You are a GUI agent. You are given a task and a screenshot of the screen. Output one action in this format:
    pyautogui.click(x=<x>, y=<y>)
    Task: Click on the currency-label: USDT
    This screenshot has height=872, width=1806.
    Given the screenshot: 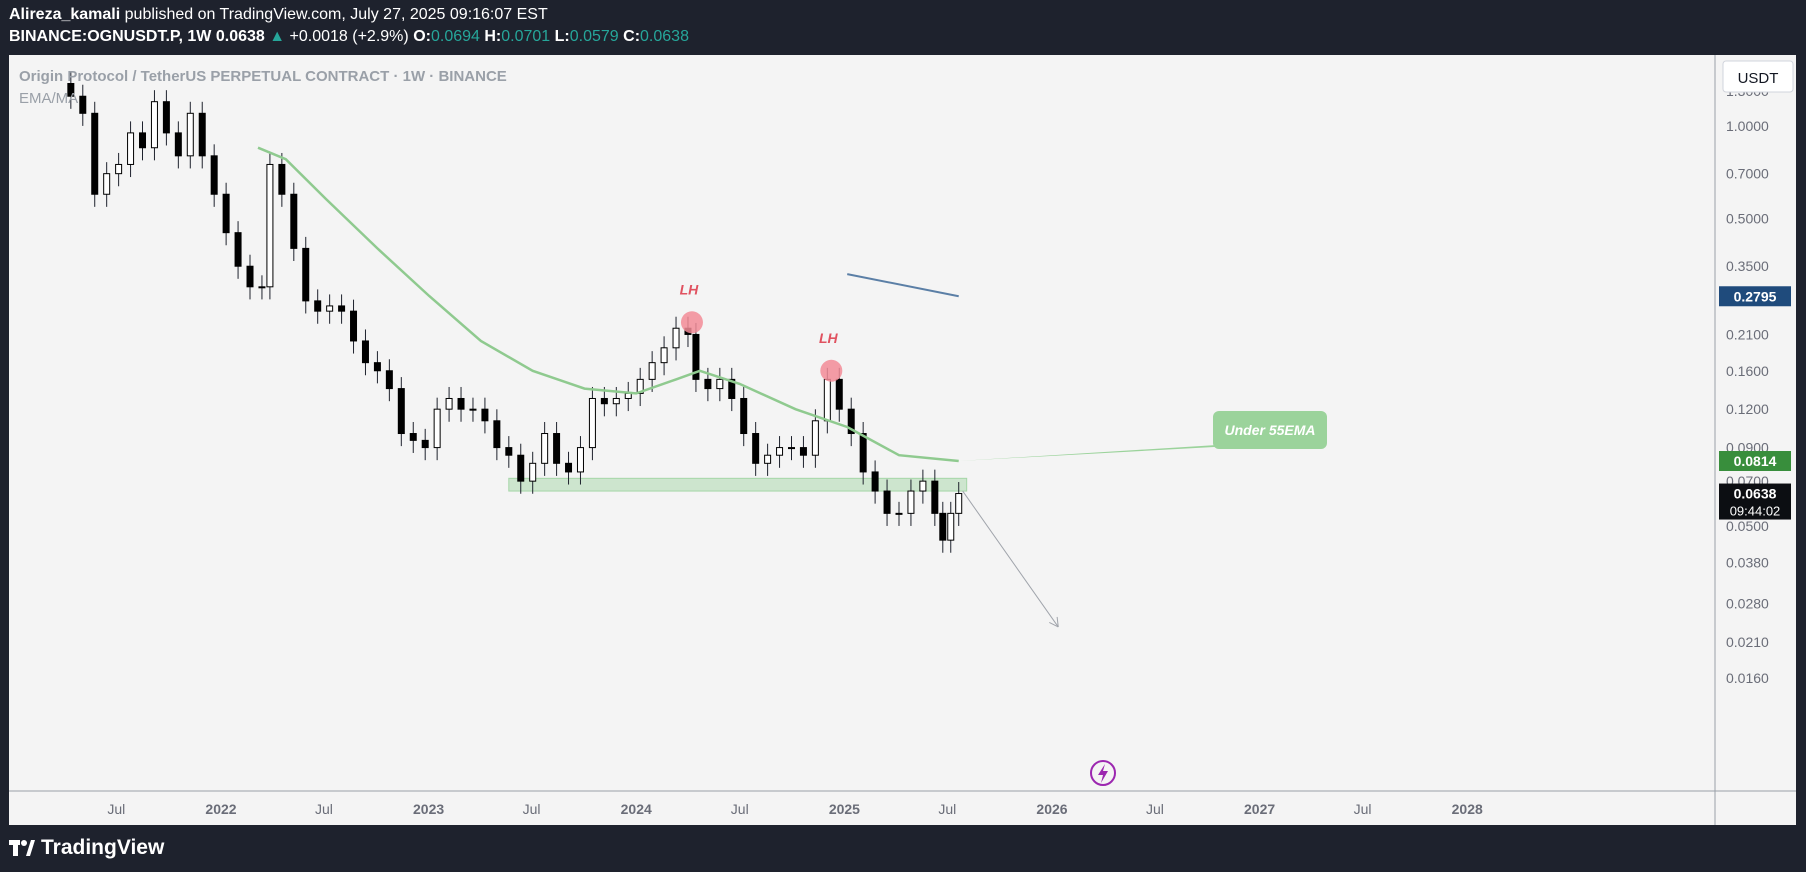 What is the action you would take?
    pyautogui.click(x=1758, y=78)
    